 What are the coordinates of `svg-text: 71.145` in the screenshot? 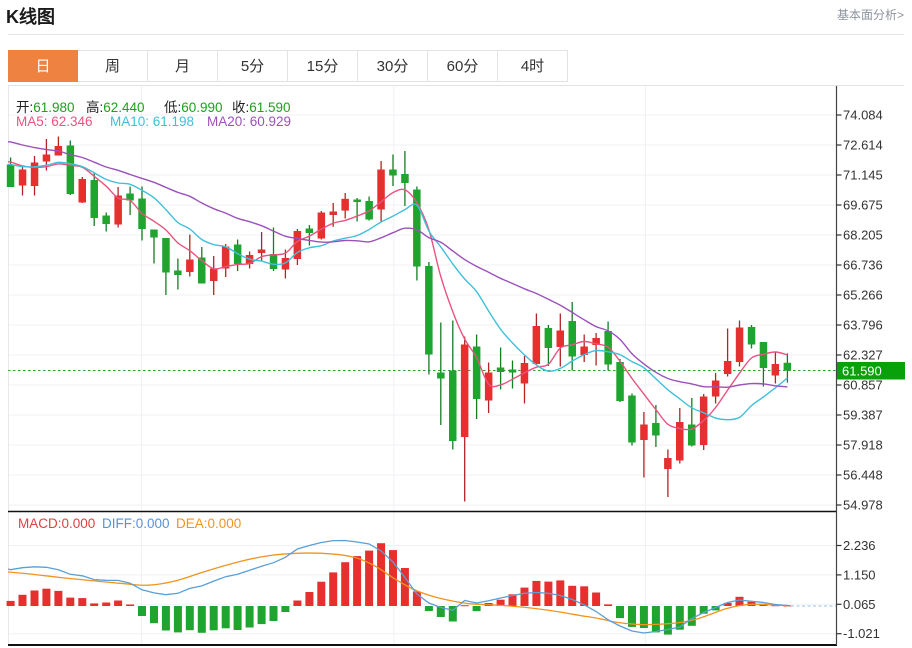 It's located at (863, 175).